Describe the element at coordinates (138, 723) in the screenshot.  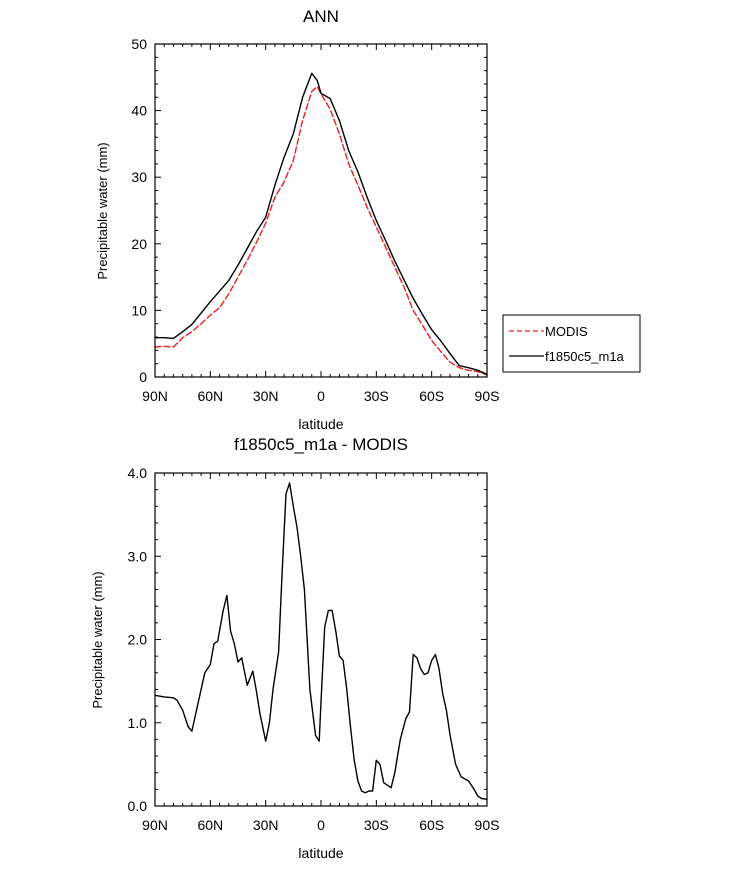
I see `bottom-panel-ytick-label: 1.0` at that location.